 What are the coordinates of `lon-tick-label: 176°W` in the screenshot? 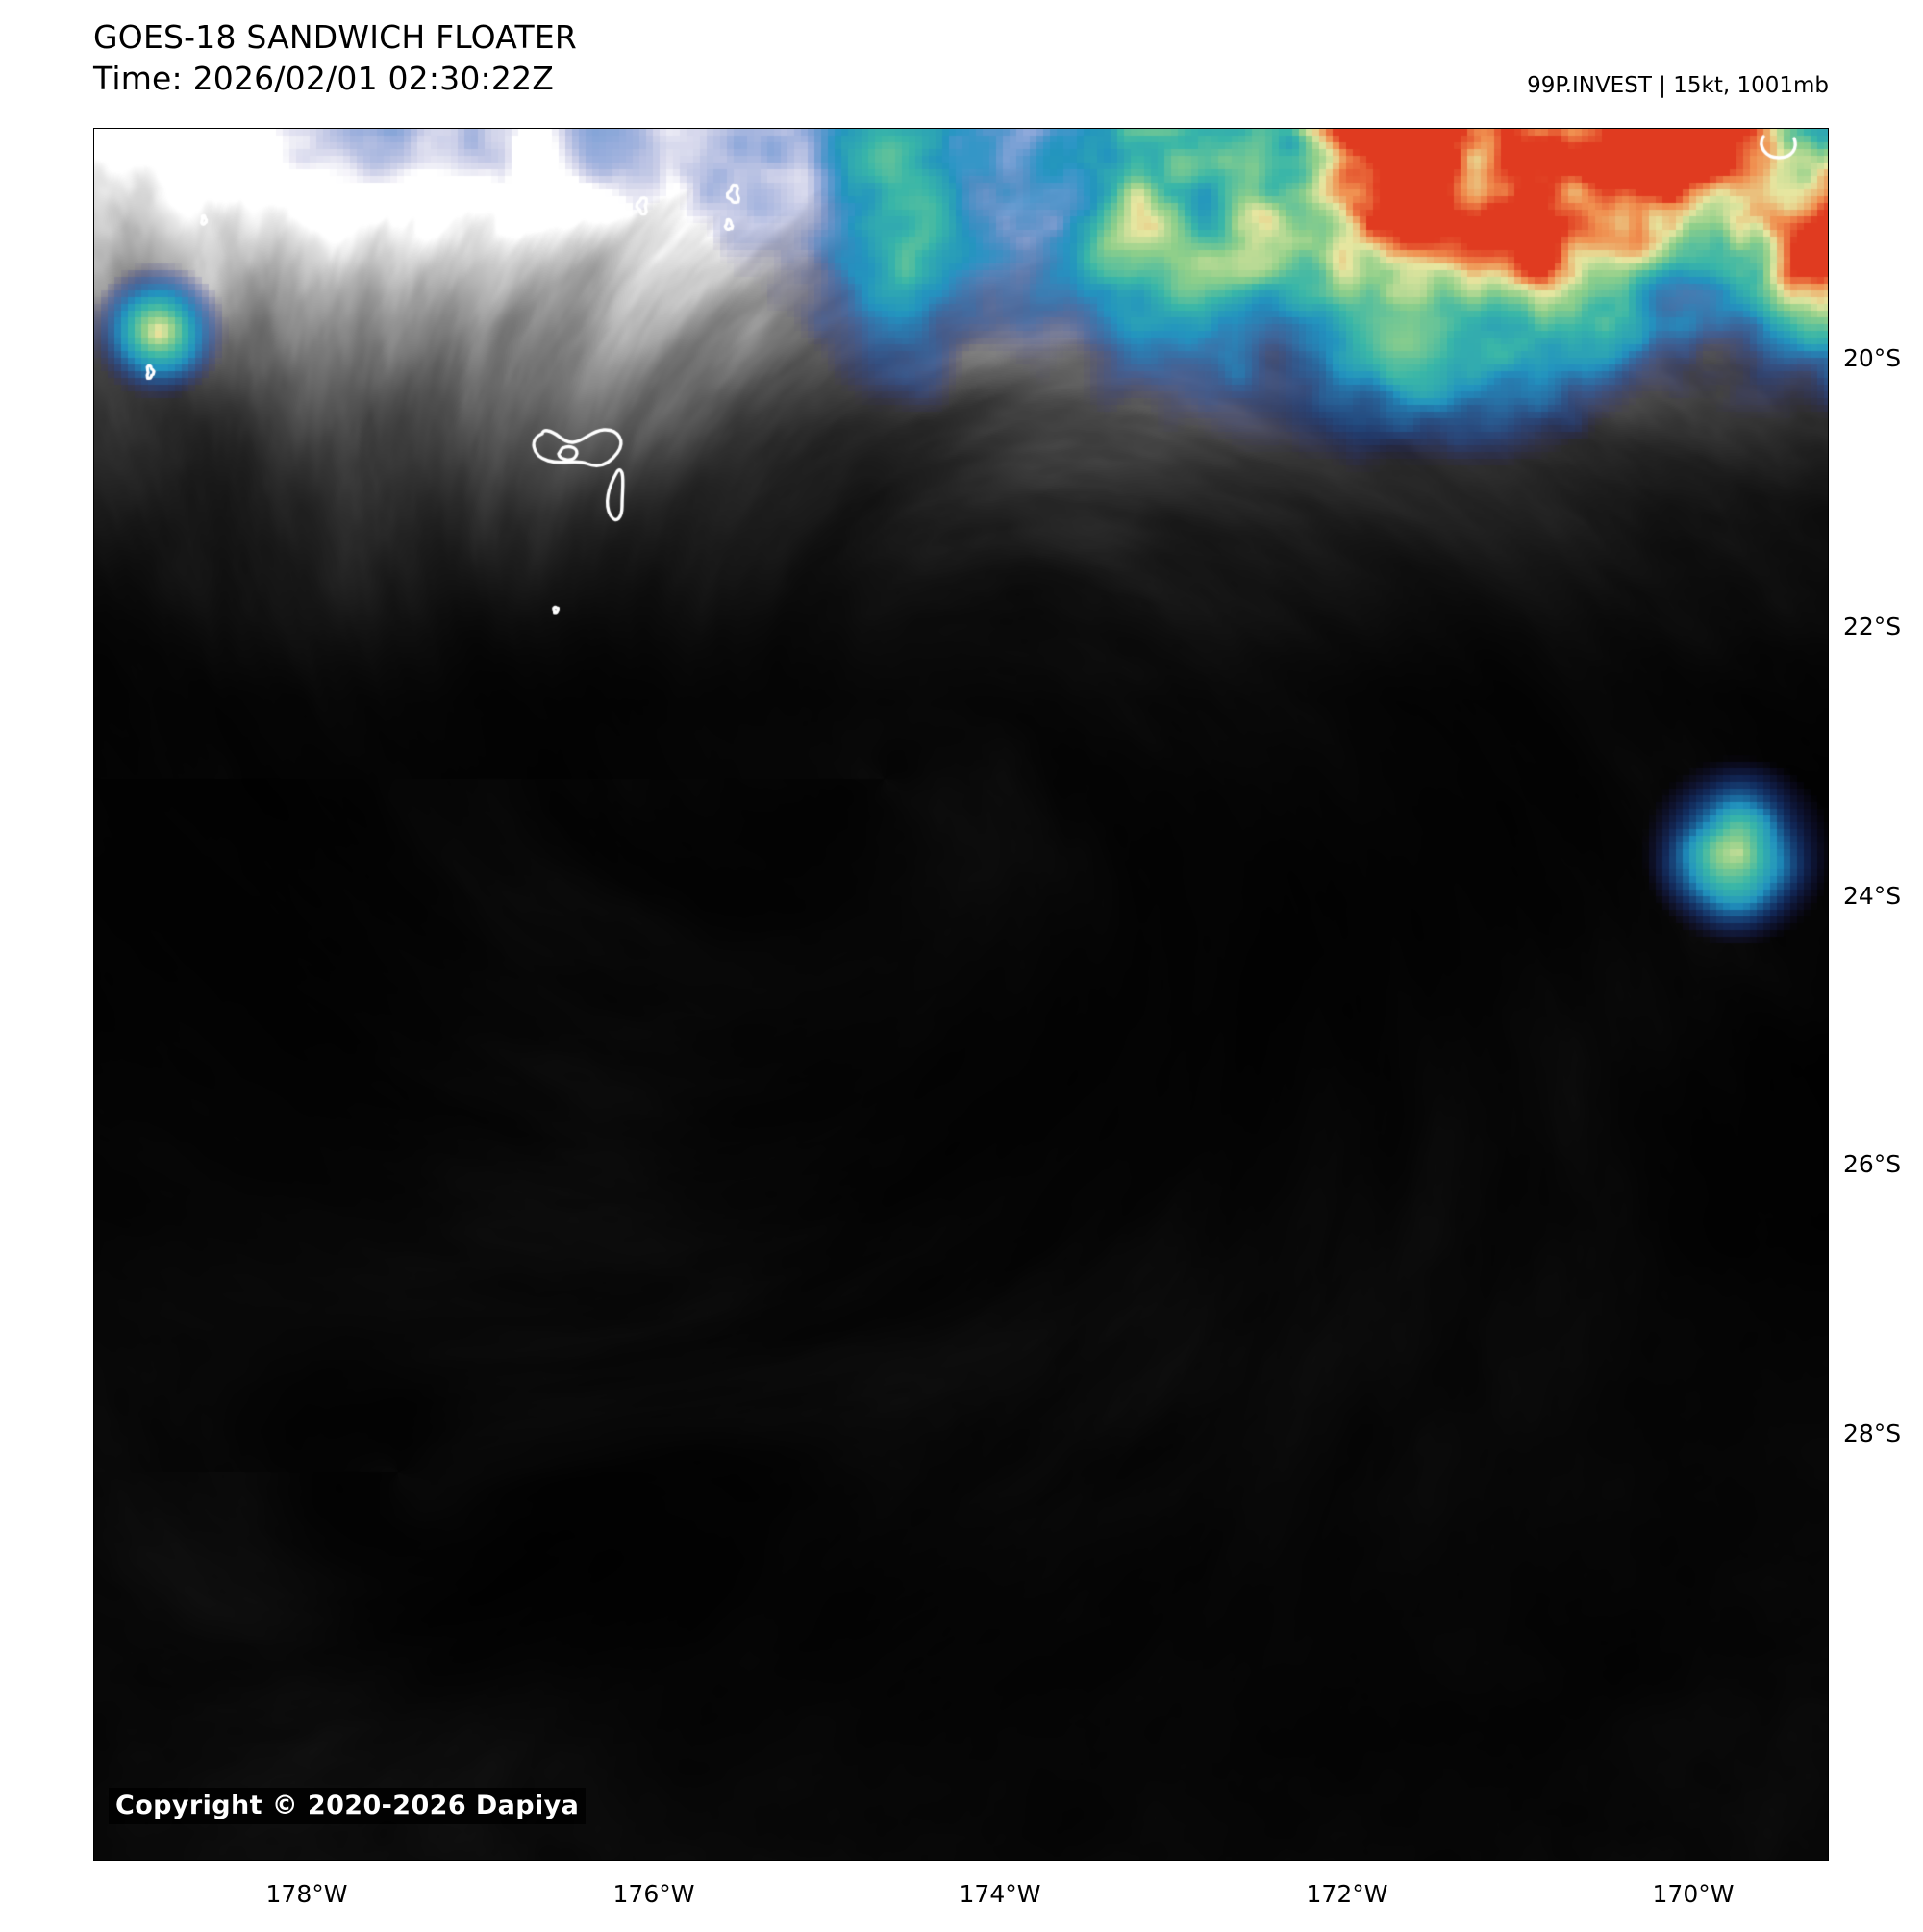 It's located at (653, 1894).